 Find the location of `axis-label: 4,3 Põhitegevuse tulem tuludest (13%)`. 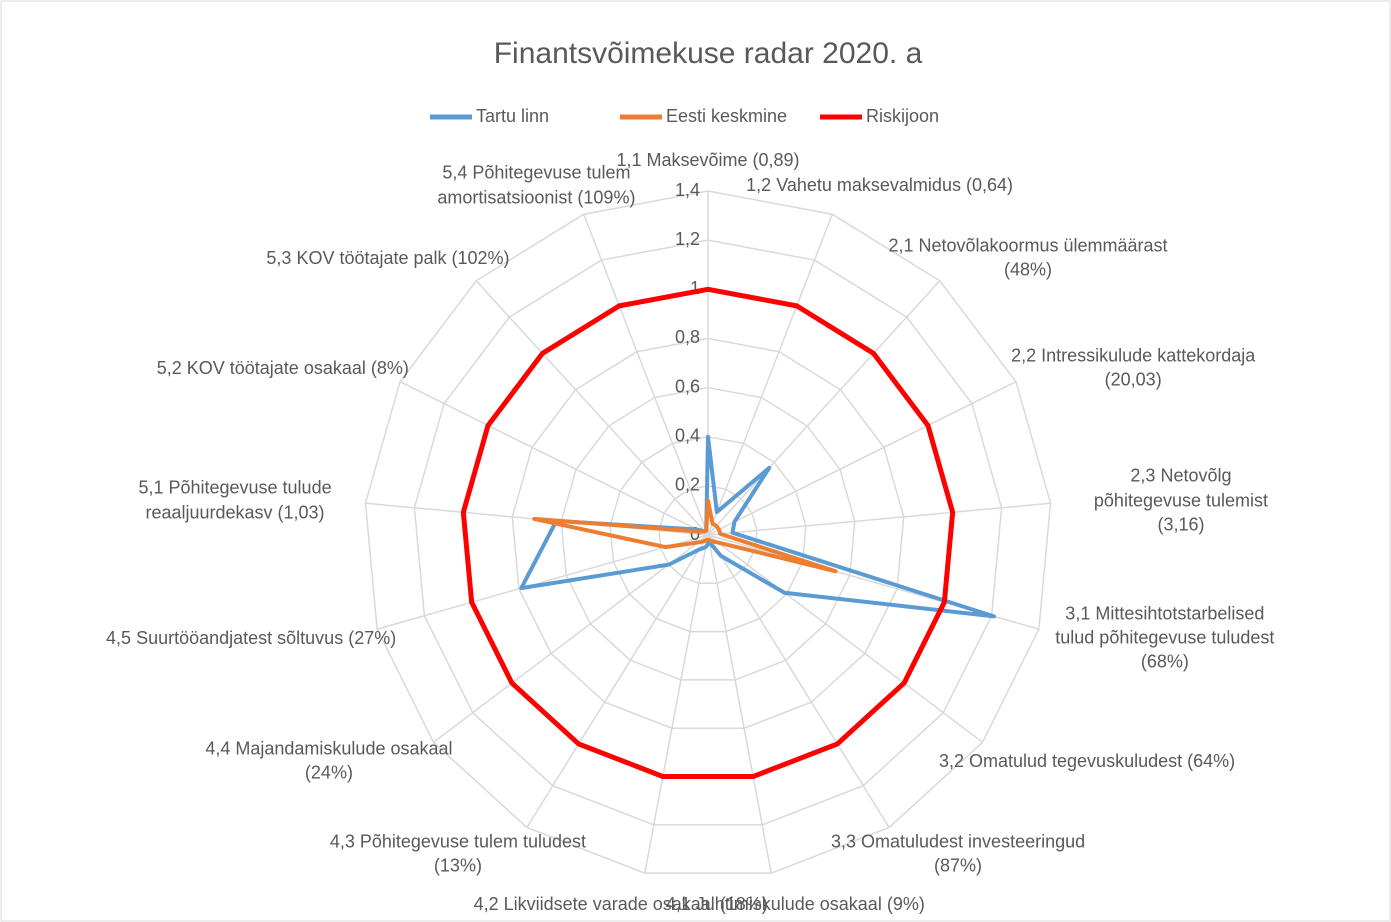

axis-label: 4,3 Põhitegevuse tulem tuludest (13%) is located at coordinates (458, 853).